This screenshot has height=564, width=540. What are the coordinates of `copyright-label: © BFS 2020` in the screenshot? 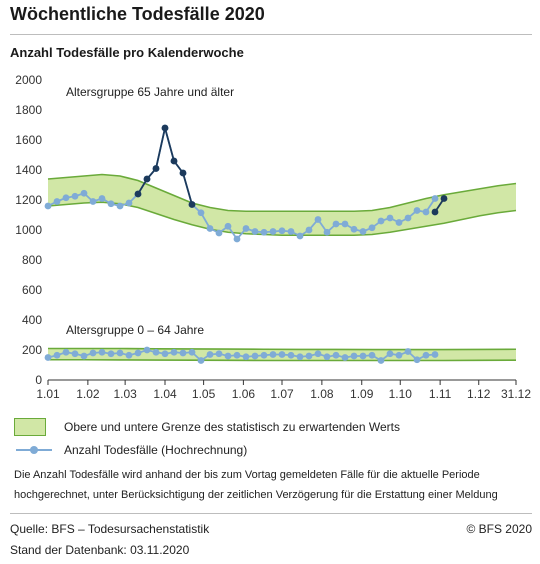 It's located at (499, 529).